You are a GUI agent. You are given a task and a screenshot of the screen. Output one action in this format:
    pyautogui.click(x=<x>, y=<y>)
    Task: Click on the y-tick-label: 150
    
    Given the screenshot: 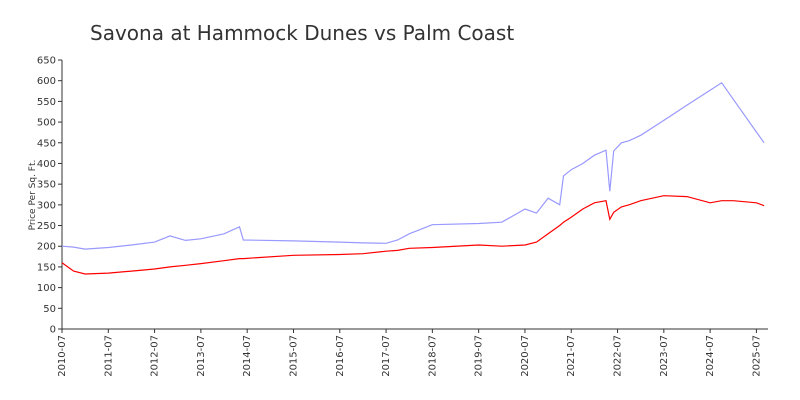 What is the action you would take?
    pyautogui.click(x=46, y=267)
    